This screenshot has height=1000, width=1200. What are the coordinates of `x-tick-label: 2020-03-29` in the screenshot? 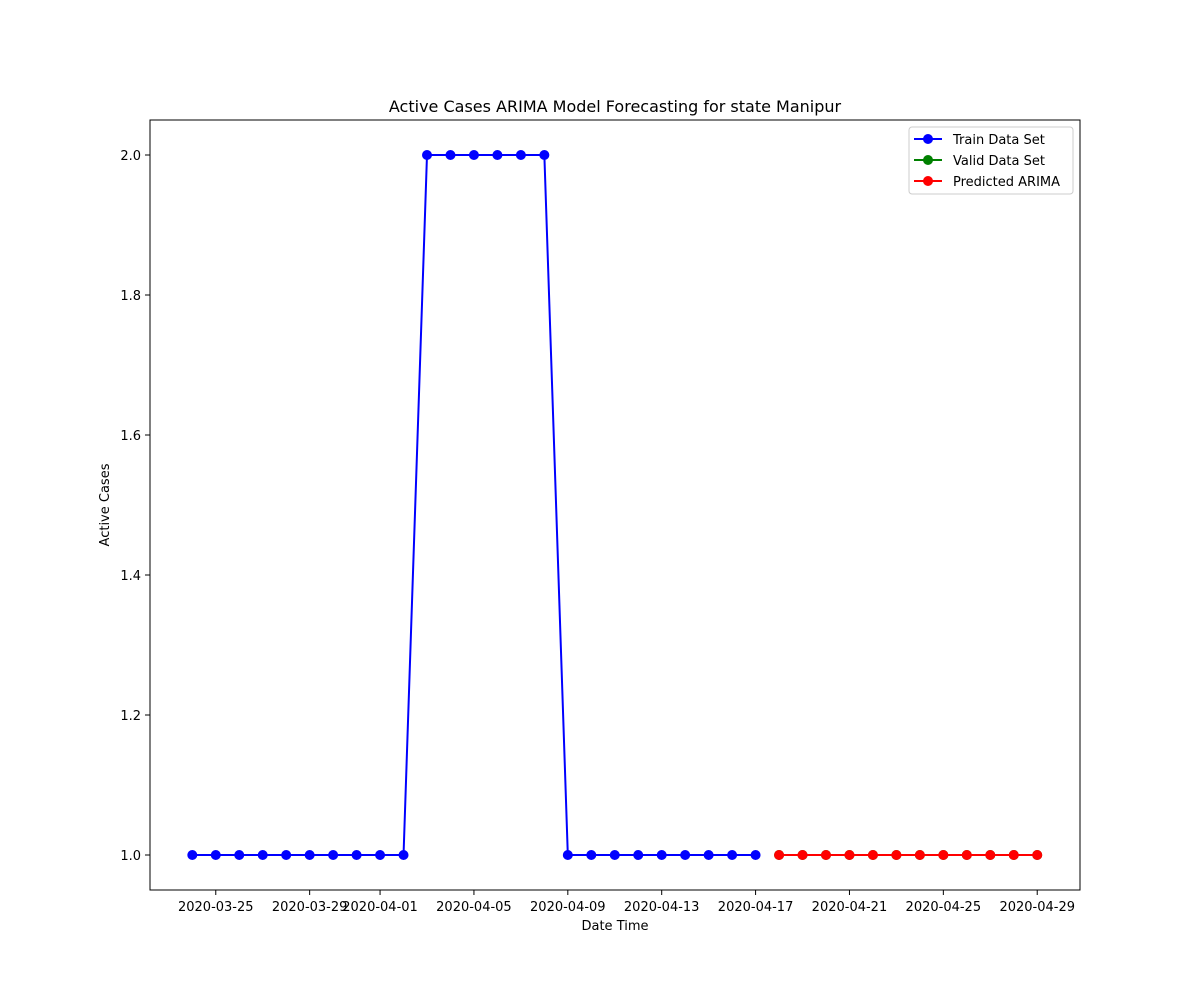 It's located at (310, 907).